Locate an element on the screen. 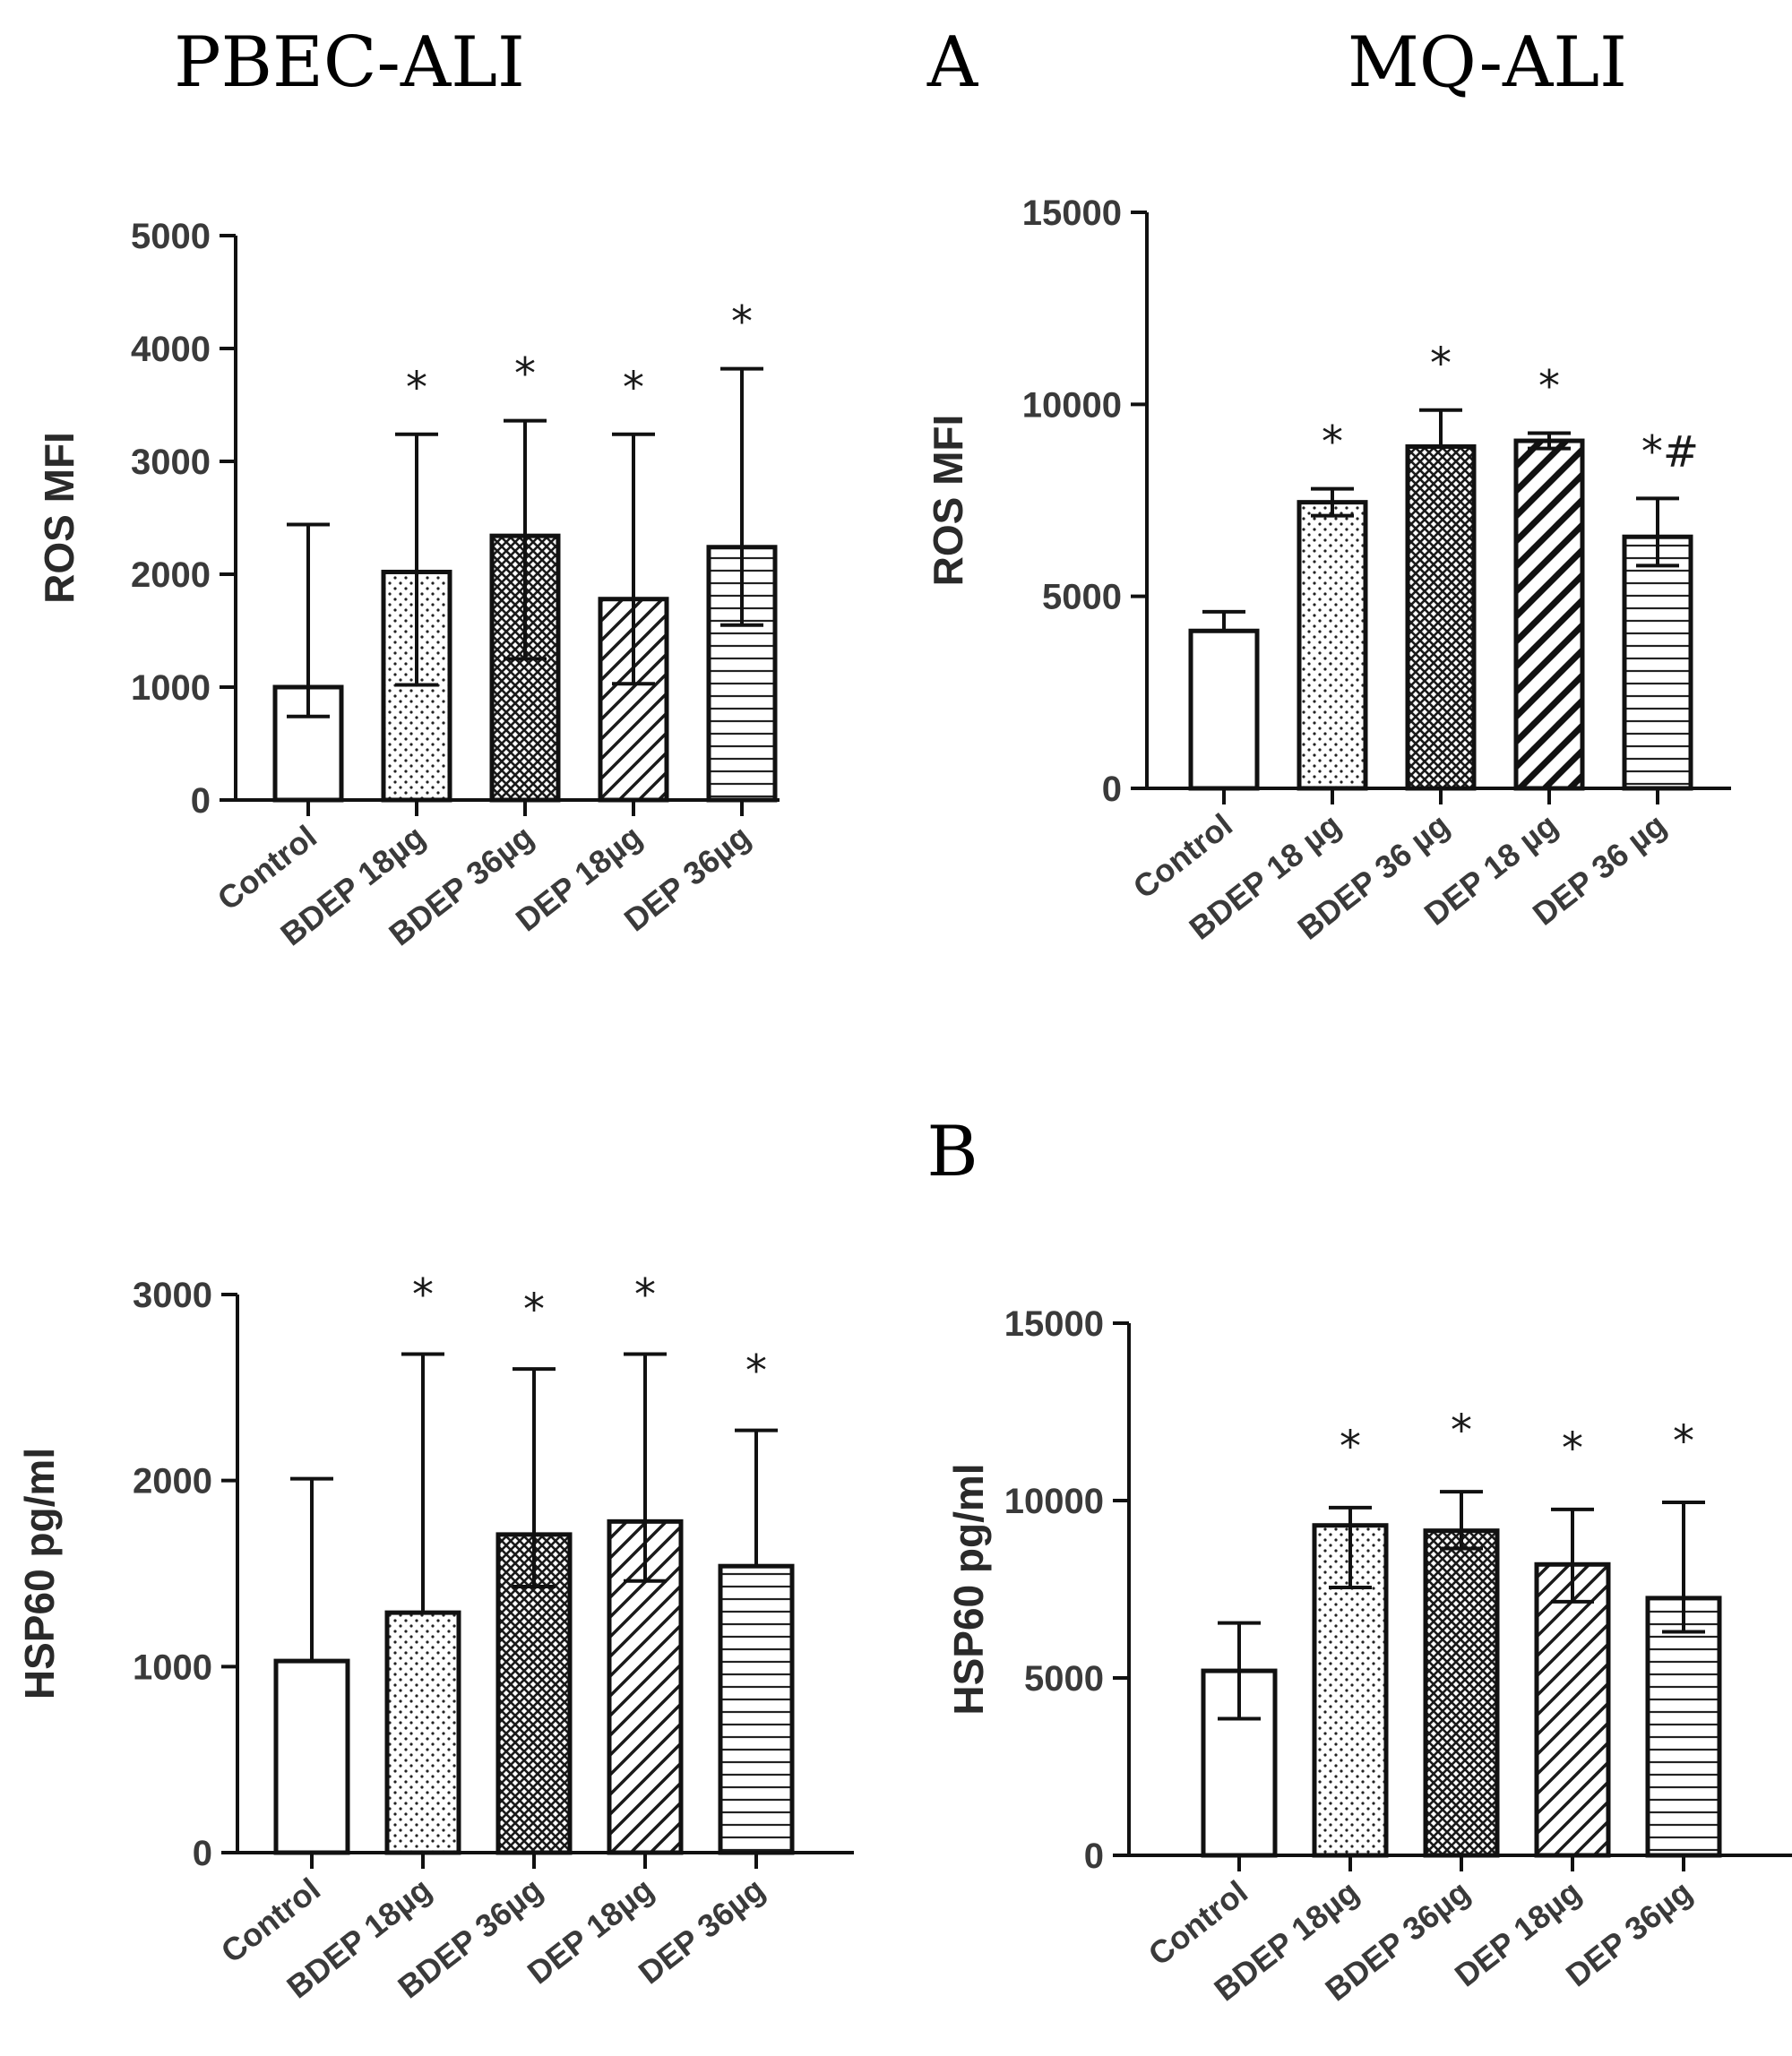 The image size is (1792, 2056). heading-panel-b: B is located at coordinates (952, 1152).